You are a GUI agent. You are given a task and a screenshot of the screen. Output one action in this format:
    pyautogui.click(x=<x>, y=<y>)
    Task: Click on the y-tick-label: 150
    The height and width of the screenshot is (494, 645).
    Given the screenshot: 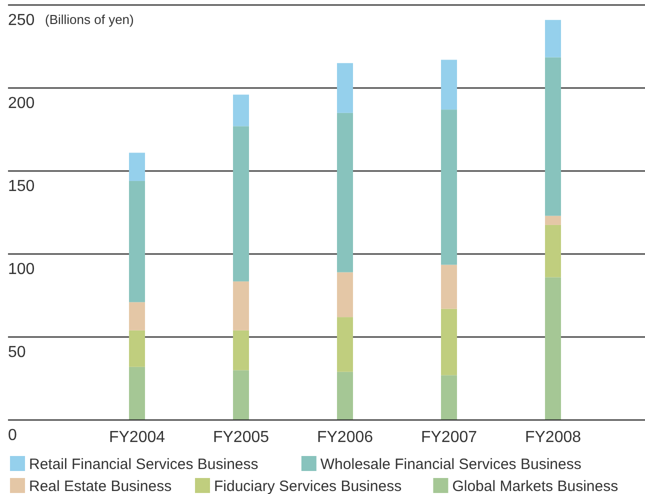 What is the action you would take?
    pyautogui.click(x=21, y=186)
    